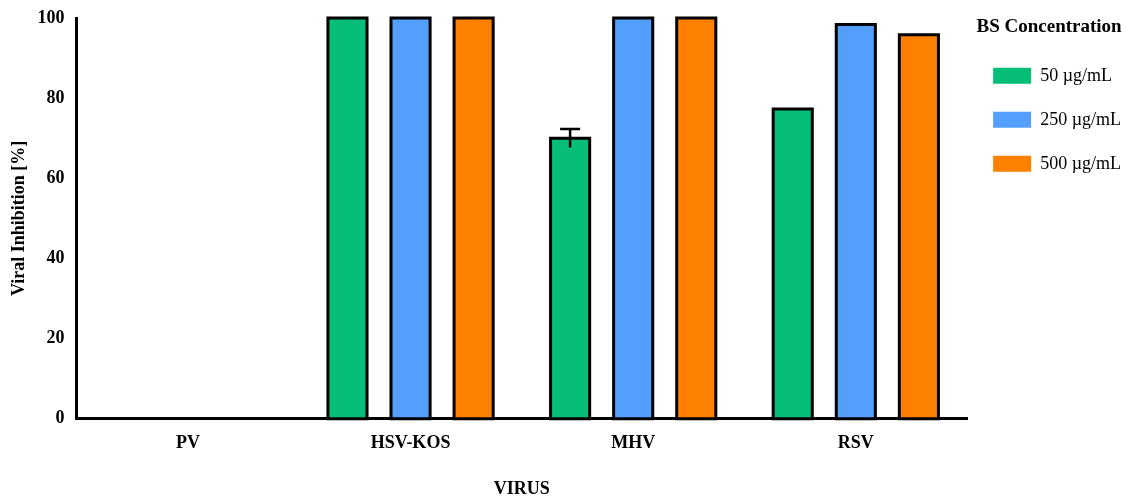 Image resolution: width=1141 pixels, height=500 pixels. I want to click on x-axis-title: VIRUS, so click(521, 487).